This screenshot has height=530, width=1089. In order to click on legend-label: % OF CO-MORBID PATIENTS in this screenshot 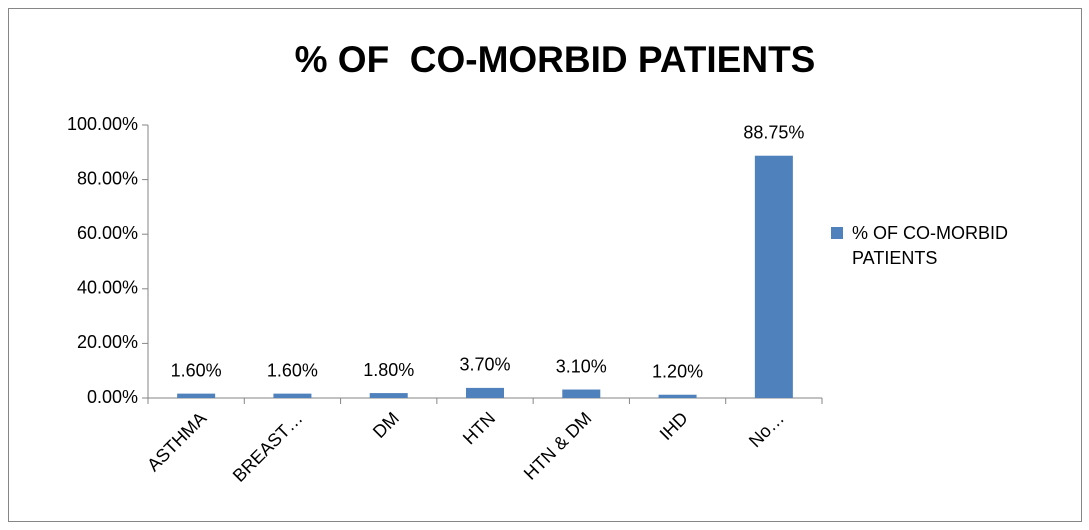, I will do `click(930, 245)`.